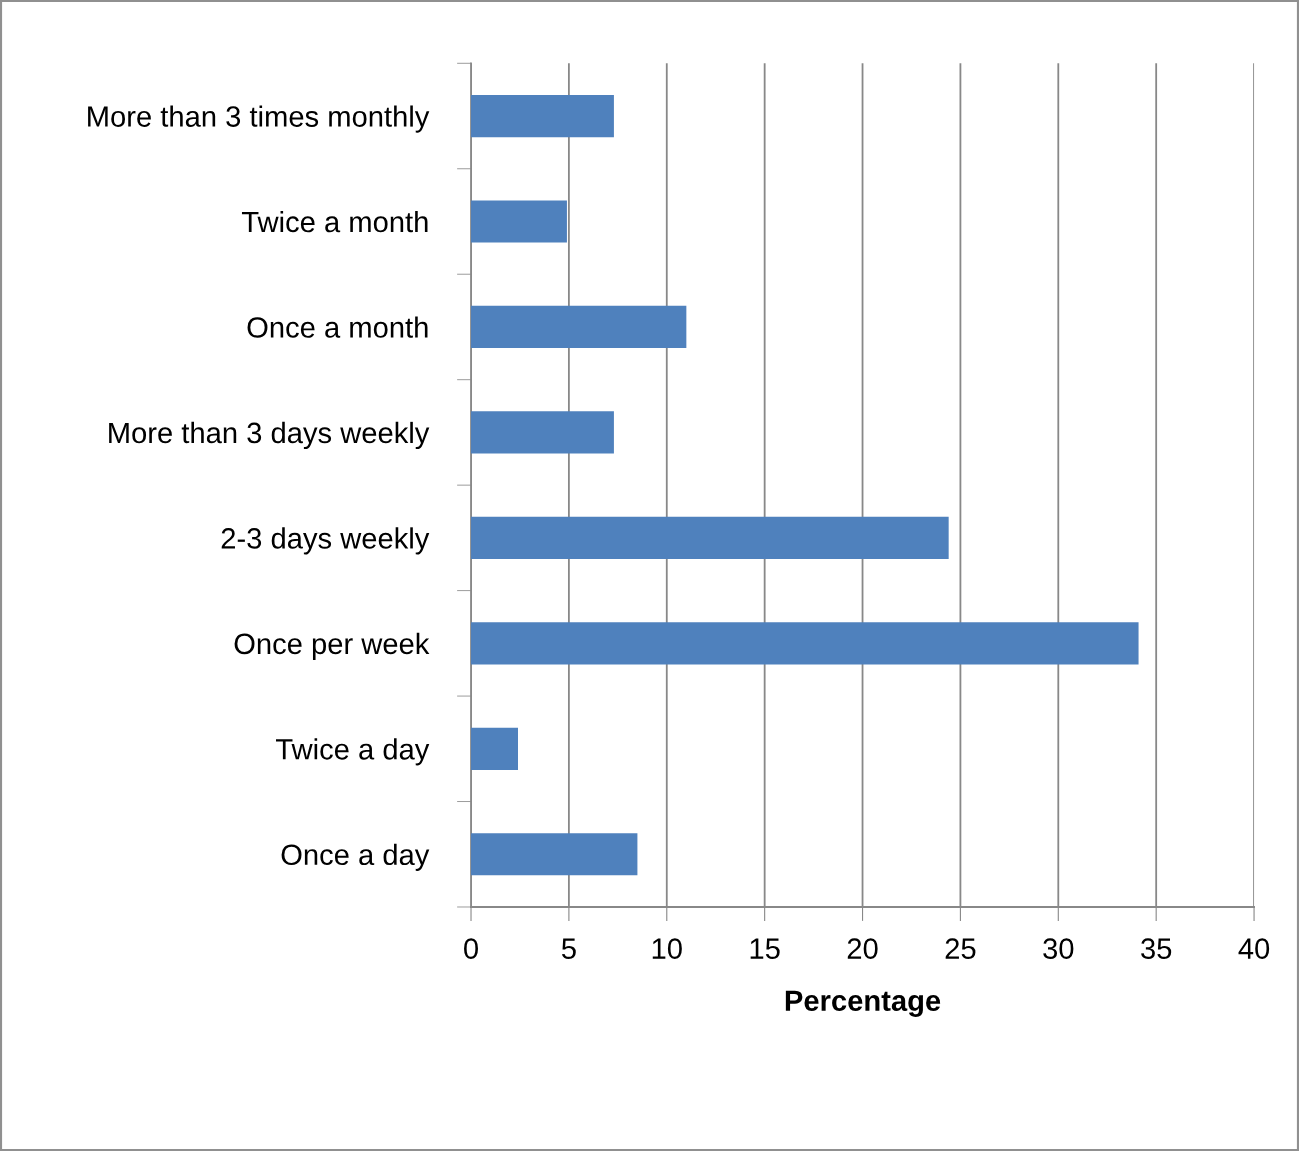 Image resolution: width=1299 pixels, height=1151 pixels. What do you see at coordinates (334, 221) in the screenshot?
I see `y-tick-label: Twice a month` at bounding box center [334, 221].